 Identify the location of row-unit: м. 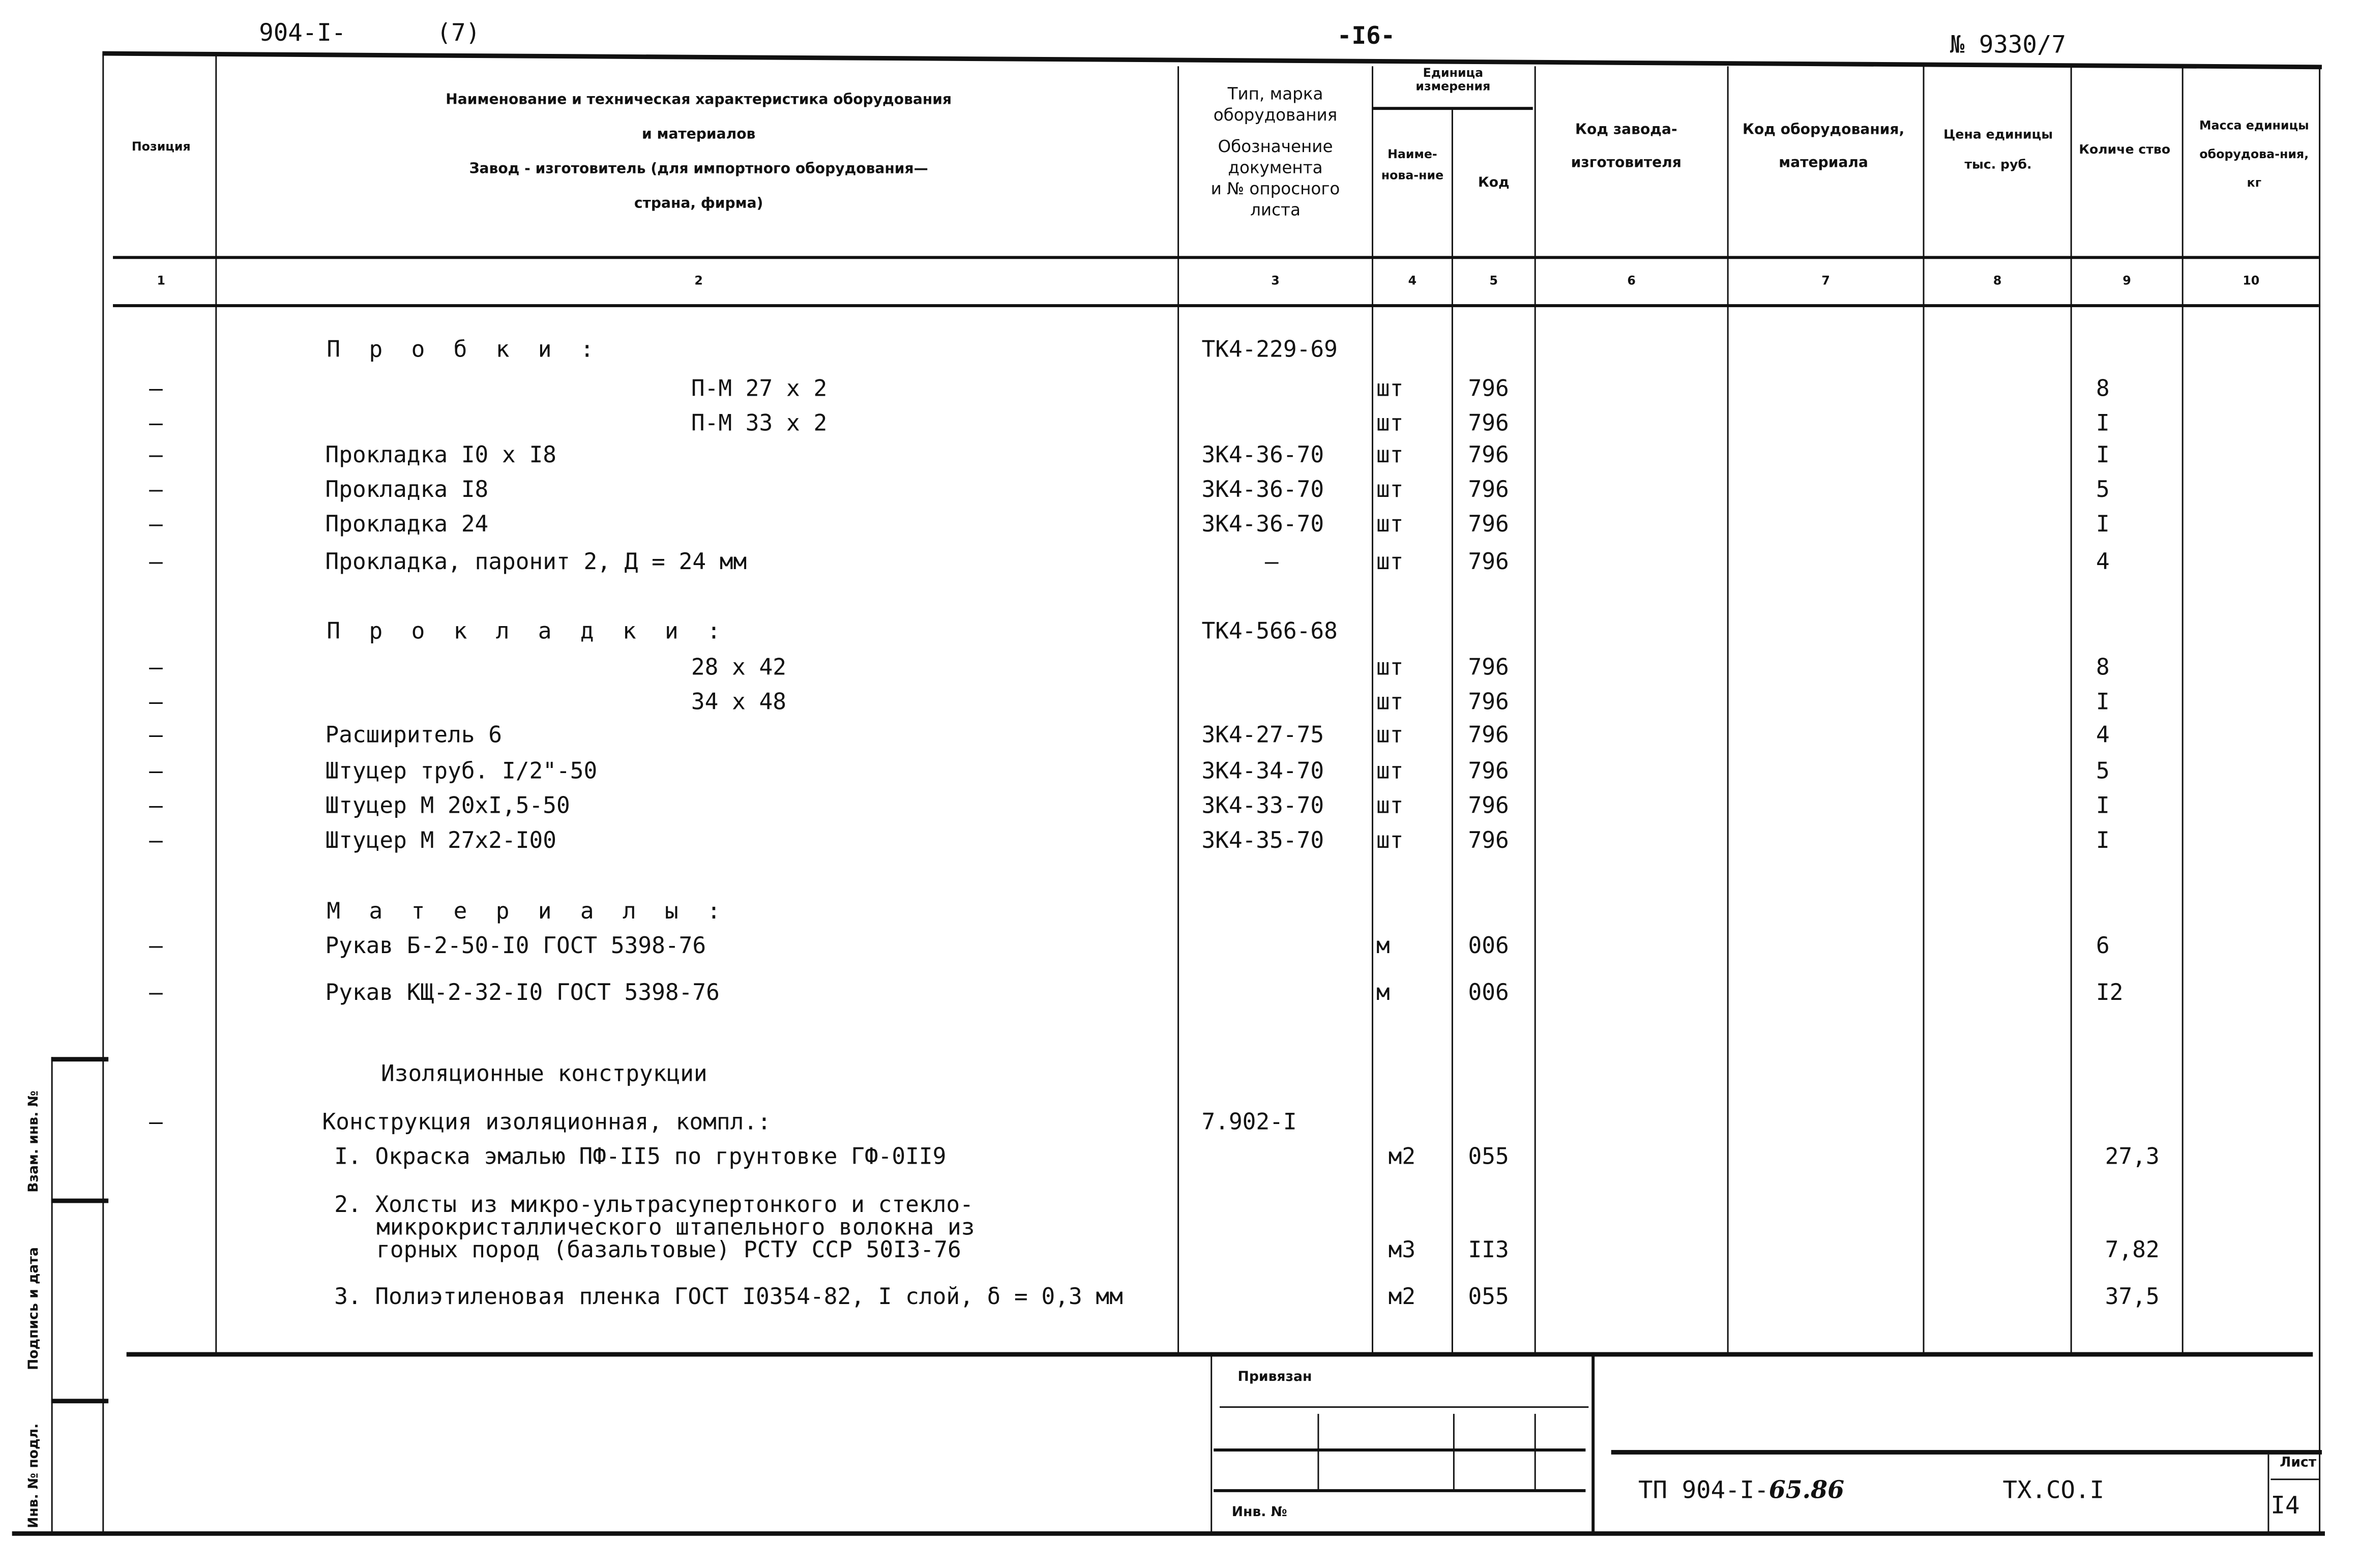
(1383, 945).